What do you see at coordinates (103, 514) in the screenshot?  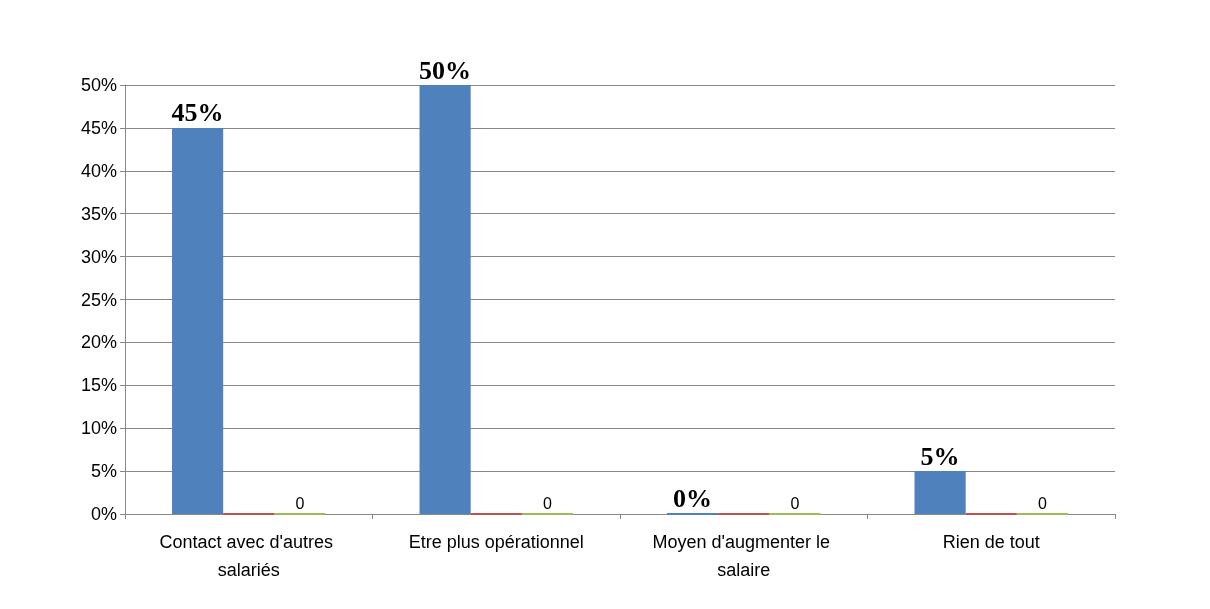 I see `y-tick-label: 0%` at bounding box center [103, 514].